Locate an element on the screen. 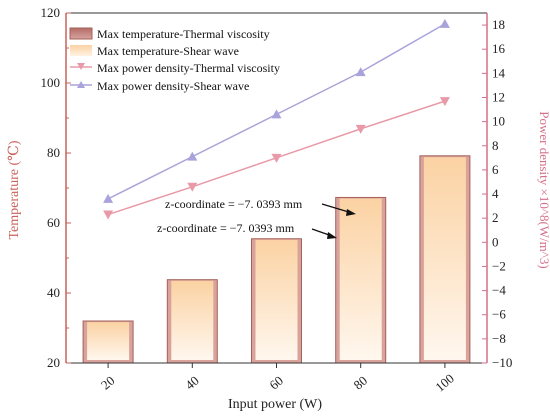 The width and height of the screenshot is (550, 419). y-left-tick-label-60: 60 is located at coordinates (53, 222).